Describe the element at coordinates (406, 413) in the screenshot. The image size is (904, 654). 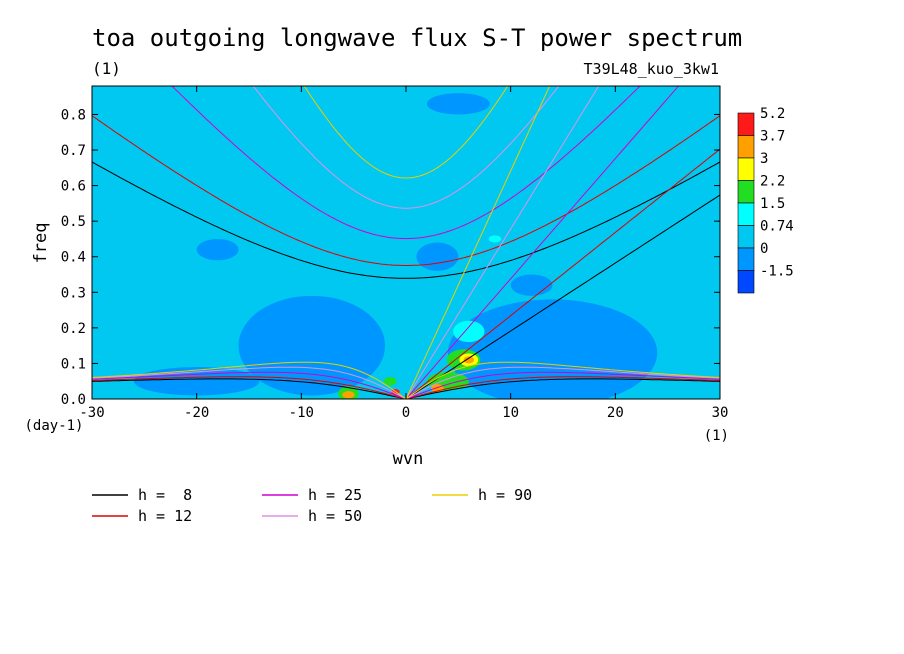
I see `x-tick-label: 0` at that location.